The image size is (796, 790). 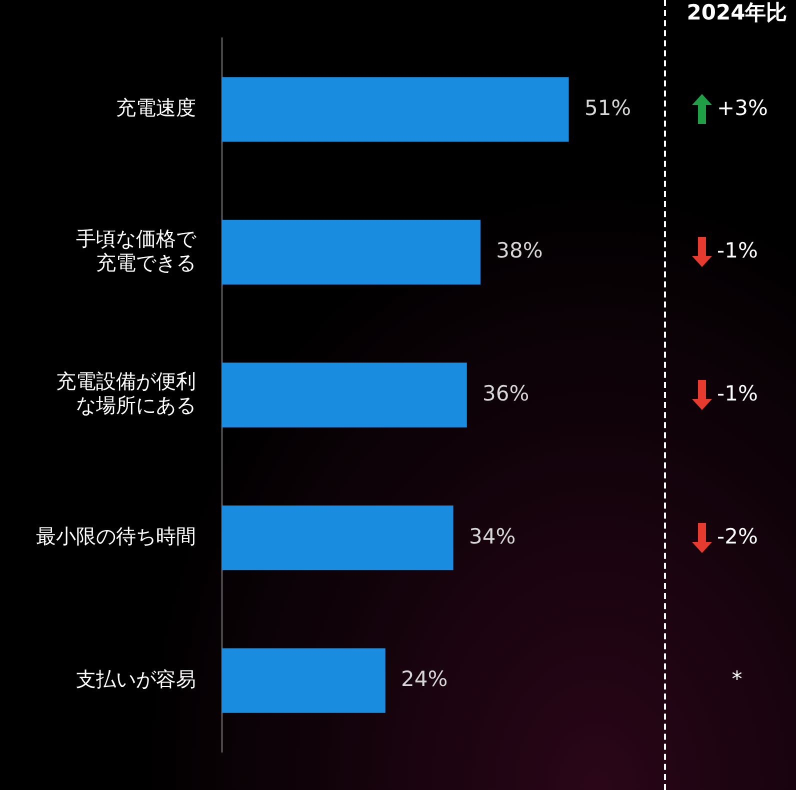 I want to click on data-label: 34%, so click(x=492, y=536).